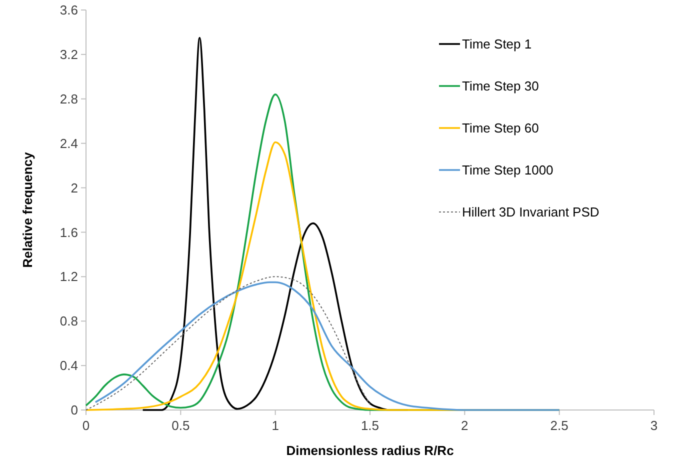 The image size is (686, 467). What do you see at coordinates (228, 343) in the screenshot?
I see `line-series` at bounding box center [228, 343].